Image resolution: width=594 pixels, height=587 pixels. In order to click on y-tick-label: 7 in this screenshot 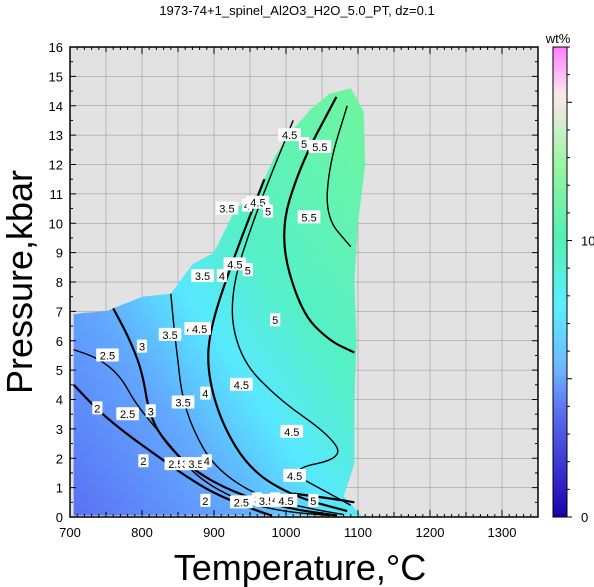, I will do `click(59, 311)`.